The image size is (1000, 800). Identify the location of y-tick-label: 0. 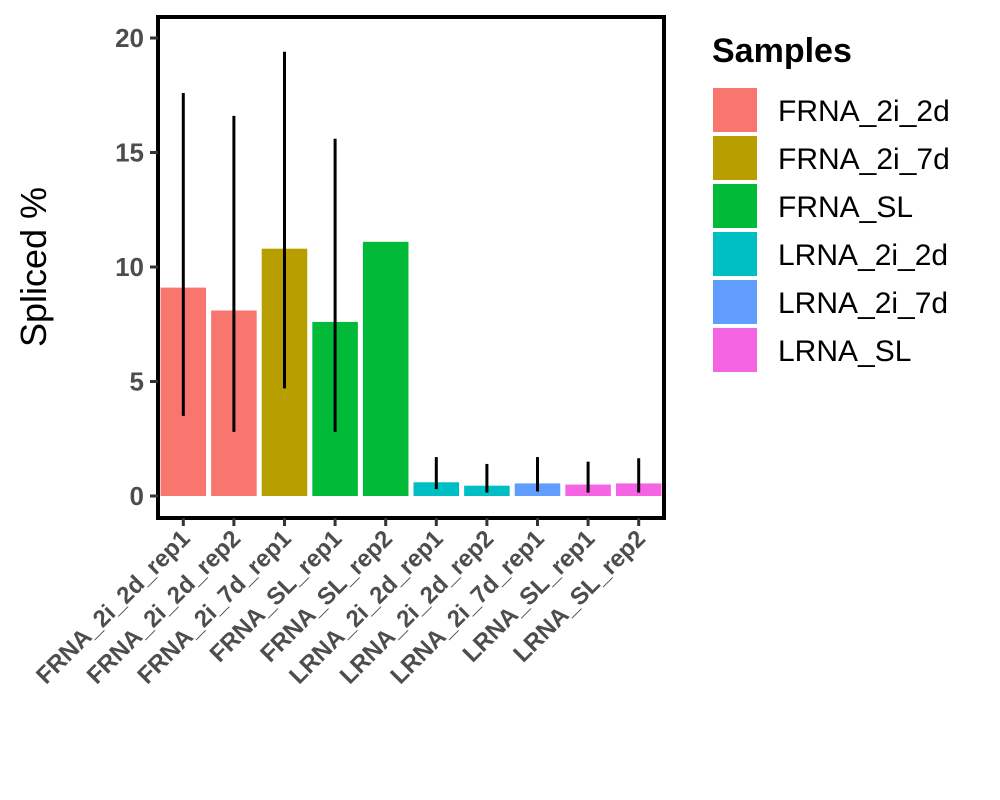
(137, 496).